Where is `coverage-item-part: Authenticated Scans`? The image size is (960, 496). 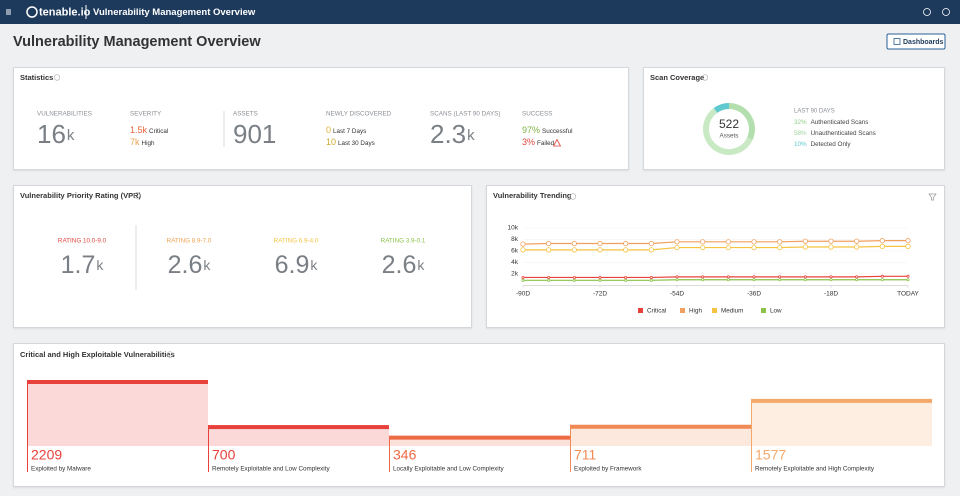 coverage-item-part: Authenticated Scans is located at coordinates (840, 122).